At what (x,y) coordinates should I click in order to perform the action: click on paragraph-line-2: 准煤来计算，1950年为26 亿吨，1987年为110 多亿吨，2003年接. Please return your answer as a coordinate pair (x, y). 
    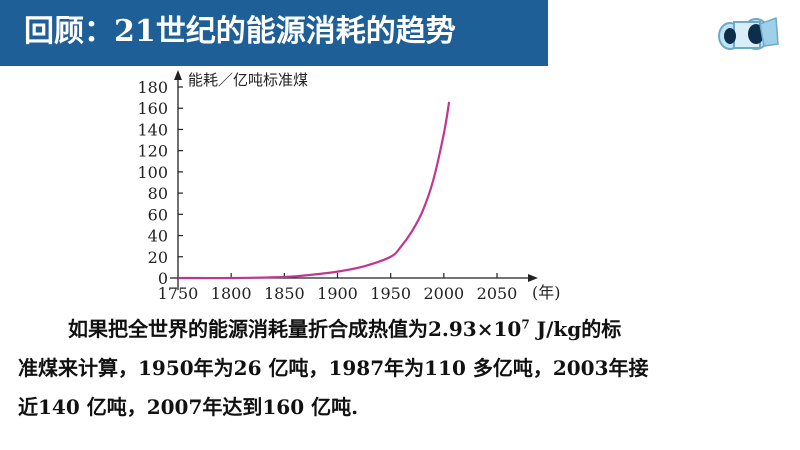
    Looking at the image, I should click on (333, 368).